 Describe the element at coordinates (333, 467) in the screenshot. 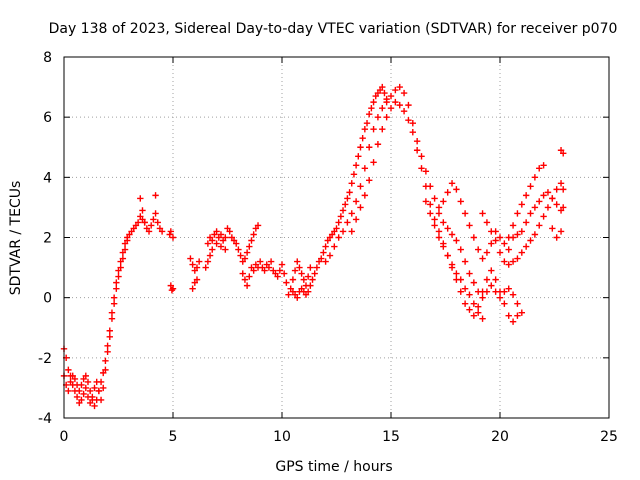

I see `x-axis-label: GPS time / hours` at that location.